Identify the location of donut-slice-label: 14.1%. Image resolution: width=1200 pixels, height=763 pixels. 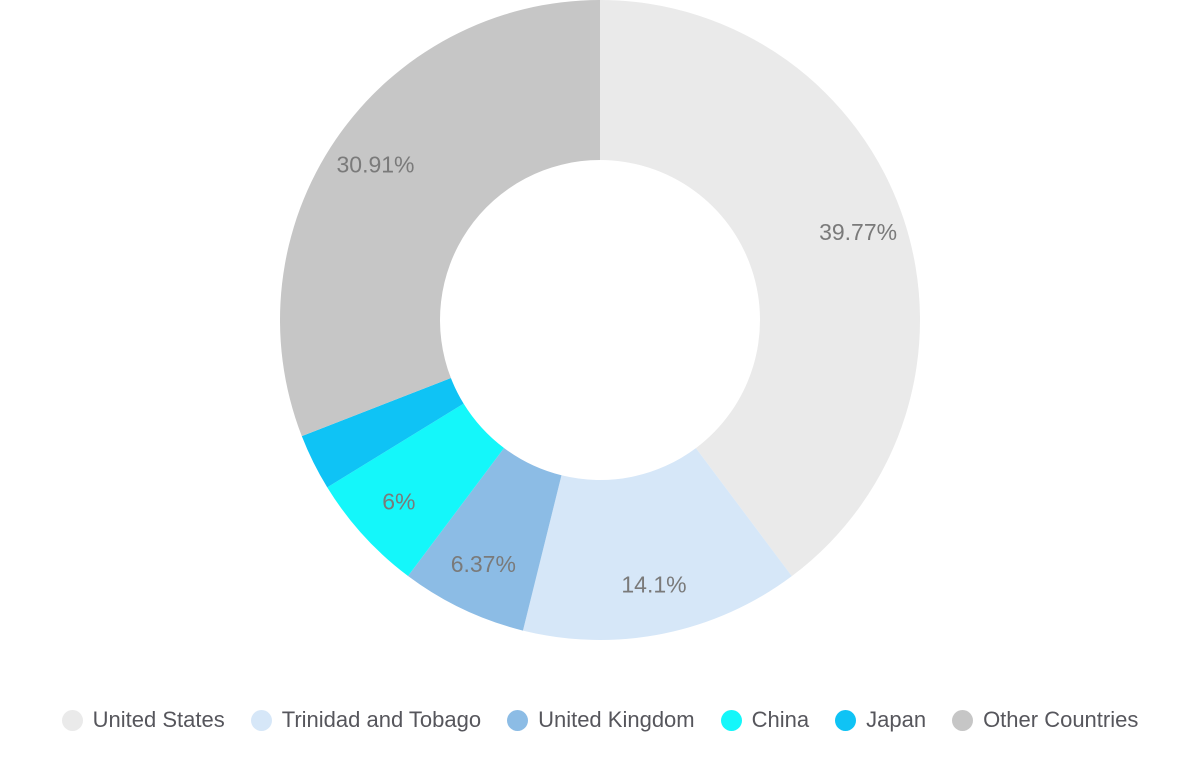
(653, 585).